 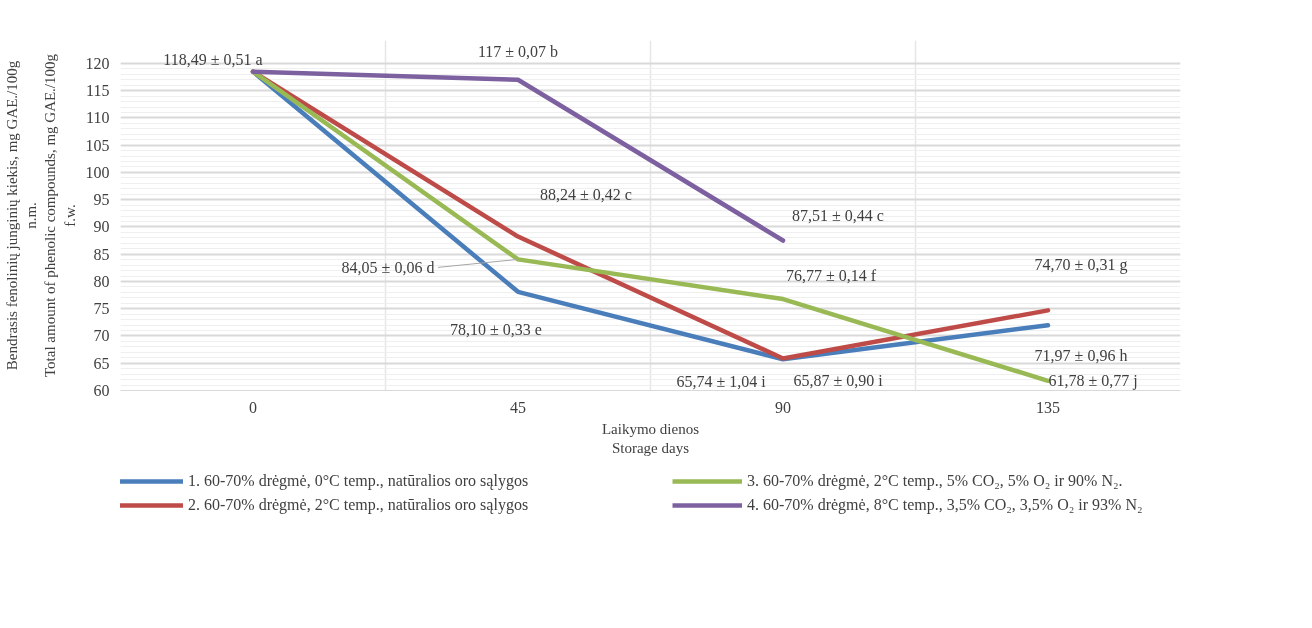 I want to click on x-tick-label: 45, so click(x=518, y=407).